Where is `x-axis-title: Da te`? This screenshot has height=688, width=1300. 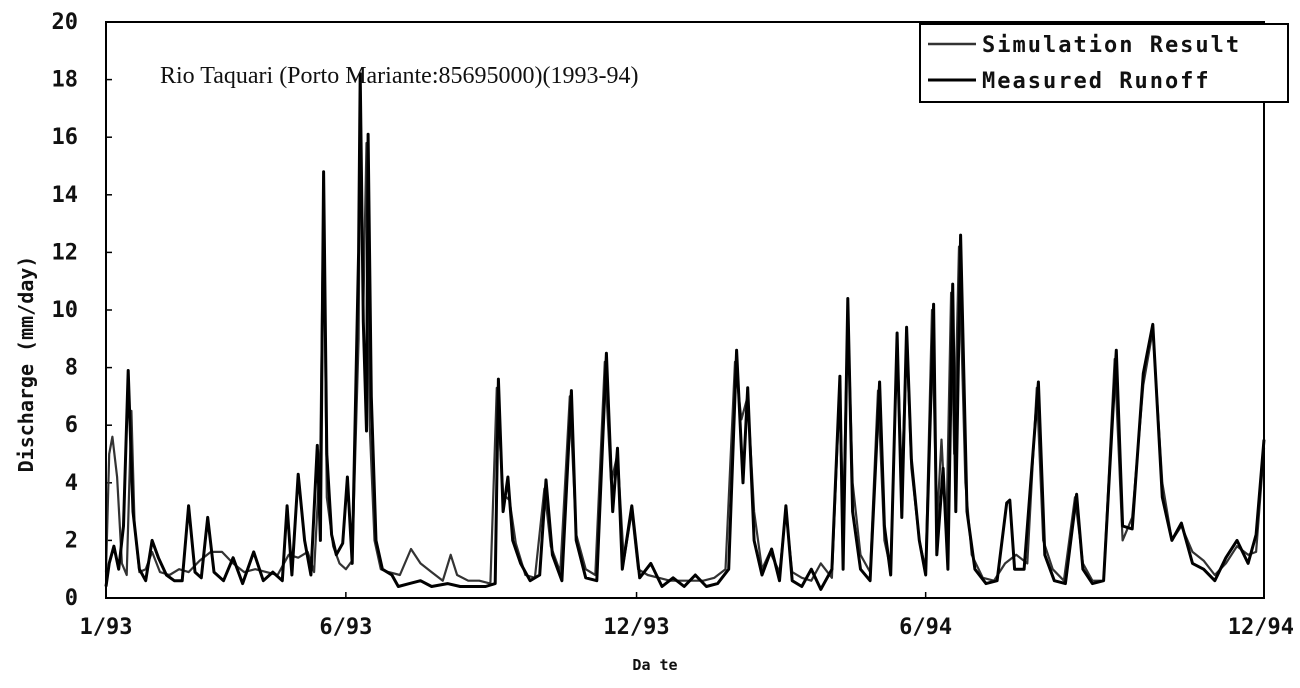
x-axis-title: Da te is located at coordinates (654, 665).